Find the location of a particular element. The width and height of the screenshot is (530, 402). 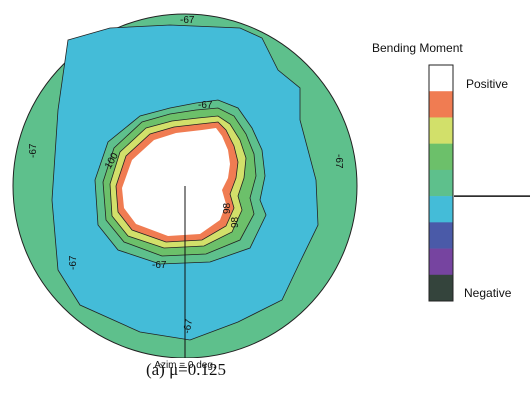

azimuth-label: Azim = 0 deg. is located at coordinates (184, 365).